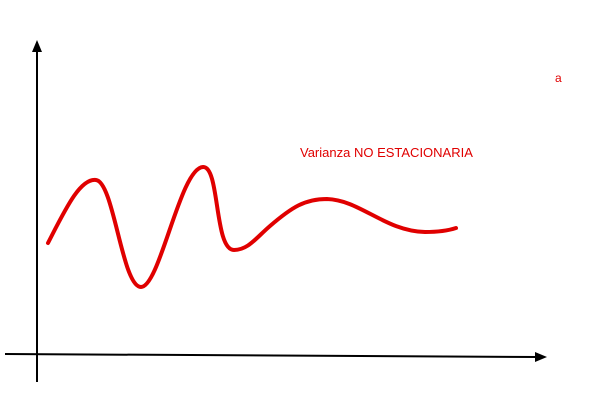 Image resolution: width=594 pixels, height=409 pixels. What do you see at coordinates (386, 152) in the screenshot?
I see `variance-caption: Varianza NO ESTACIONARIA` at bounding box center [386, 152].